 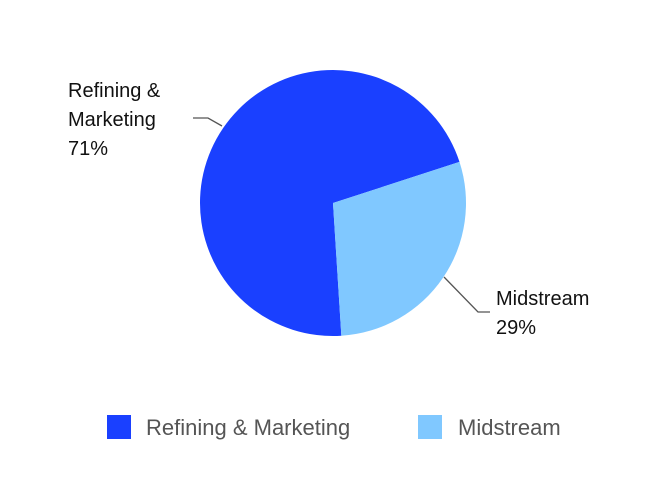 What do you see at coordinates (399, 248) in the screenshot?
I see `pie-slice` at bounding box center [399, 248].